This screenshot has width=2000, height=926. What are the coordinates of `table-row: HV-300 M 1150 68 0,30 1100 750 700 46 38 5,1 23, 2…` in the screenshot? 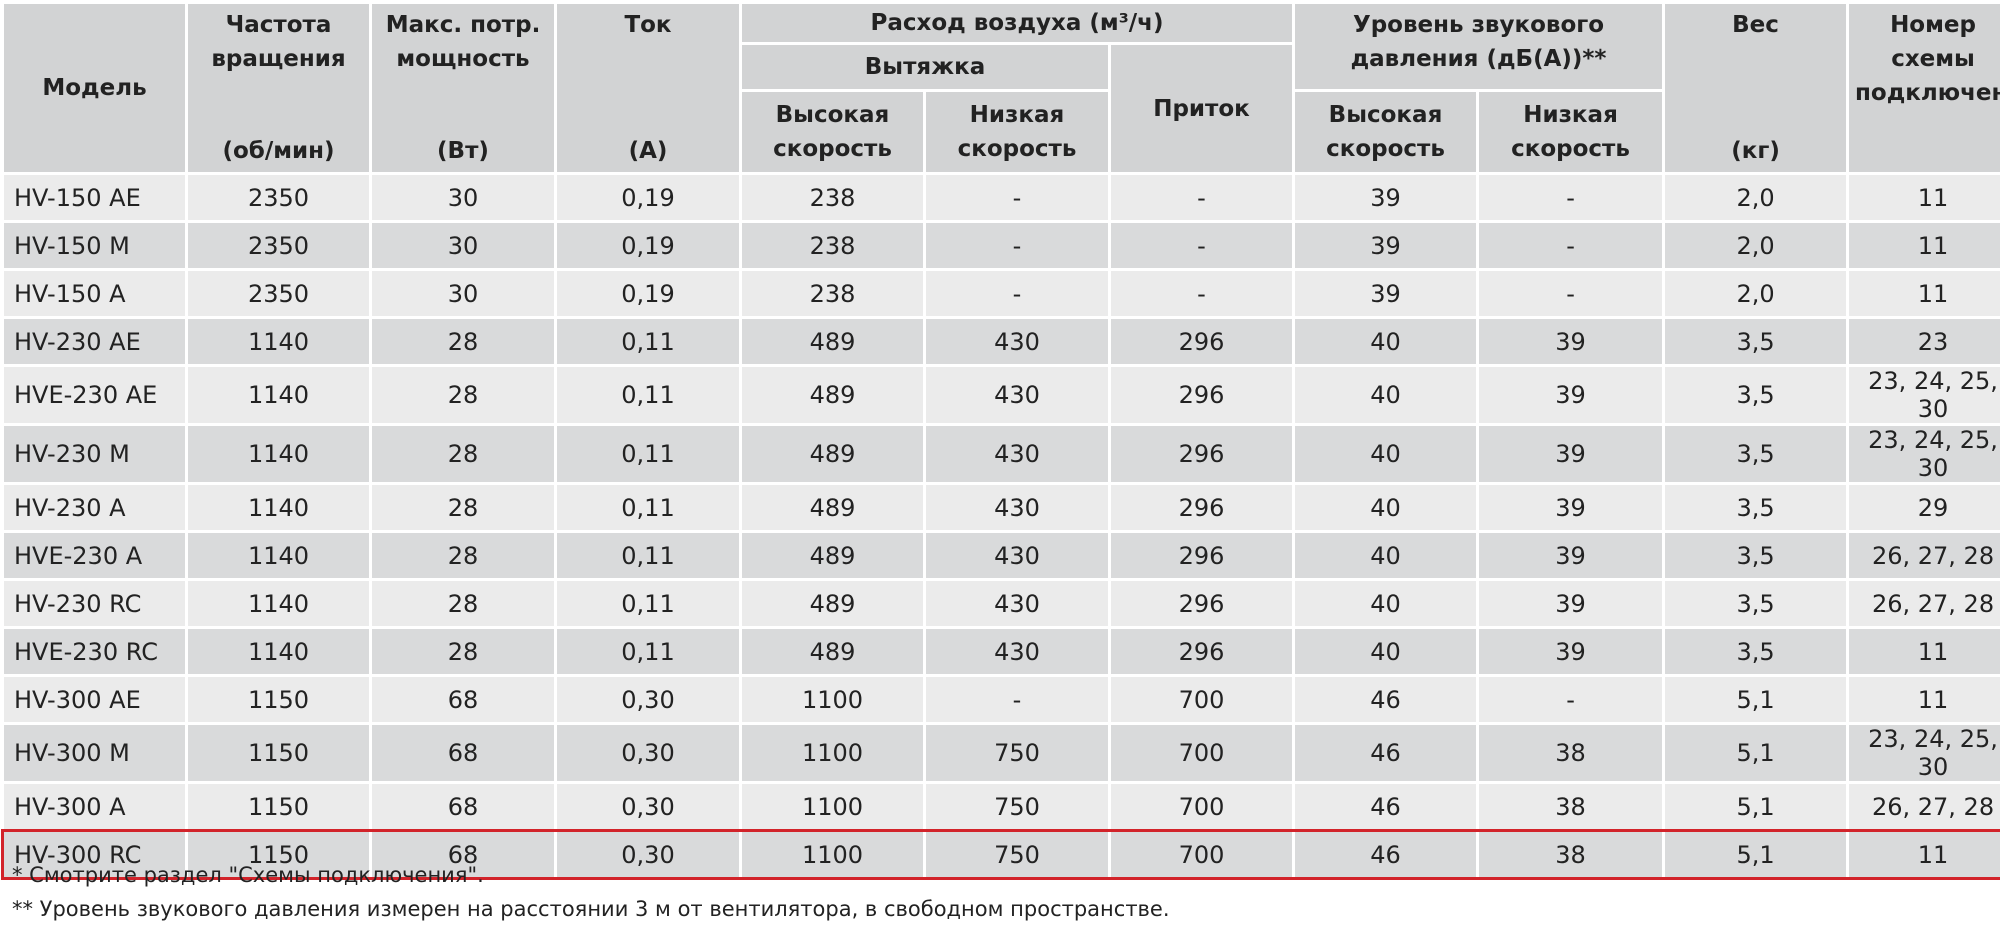 It's located at (1002, 753).